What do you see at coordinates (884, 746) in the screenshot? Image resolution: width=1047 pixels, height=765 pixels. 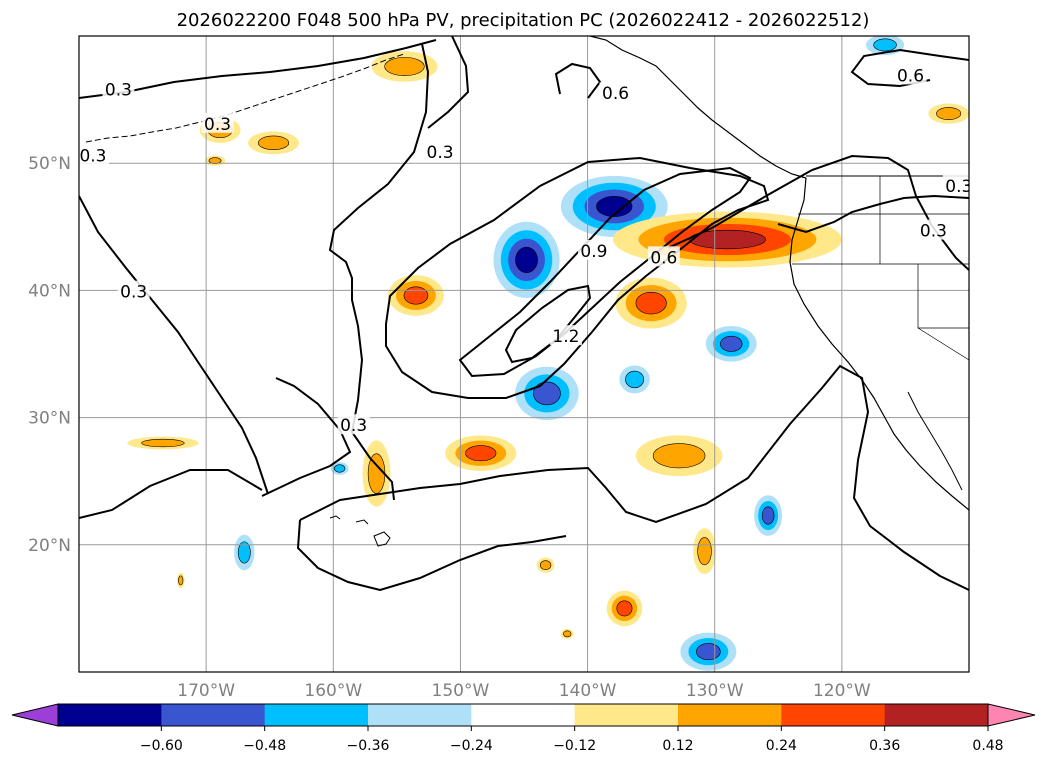 I see `colorbar-tick-label: 0.36` at bounding box center [884, 746].